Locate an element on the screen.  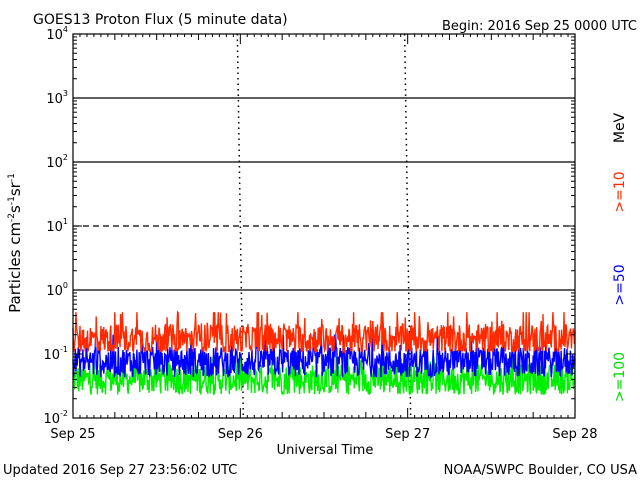
y-axis-label-exp-2: -1 is located at coordinates (12, 200).